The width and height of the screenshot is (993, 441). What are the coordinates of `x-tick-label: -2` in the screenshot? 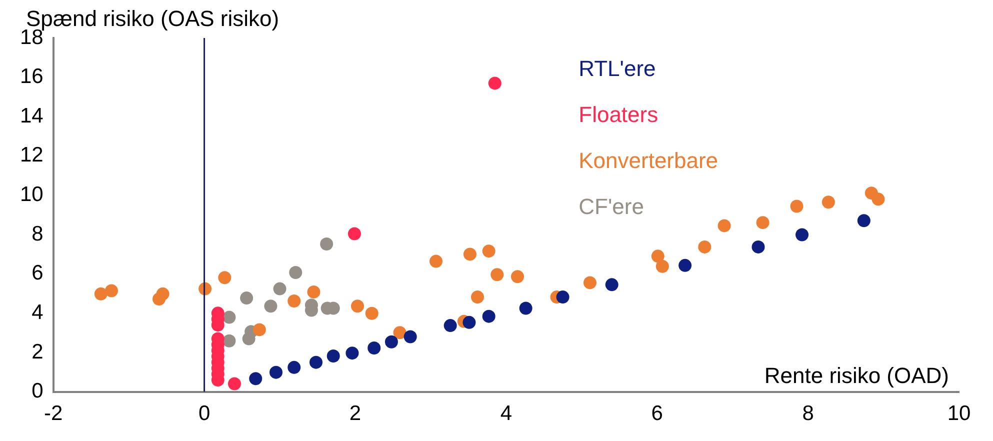 It's located at (53, 414).